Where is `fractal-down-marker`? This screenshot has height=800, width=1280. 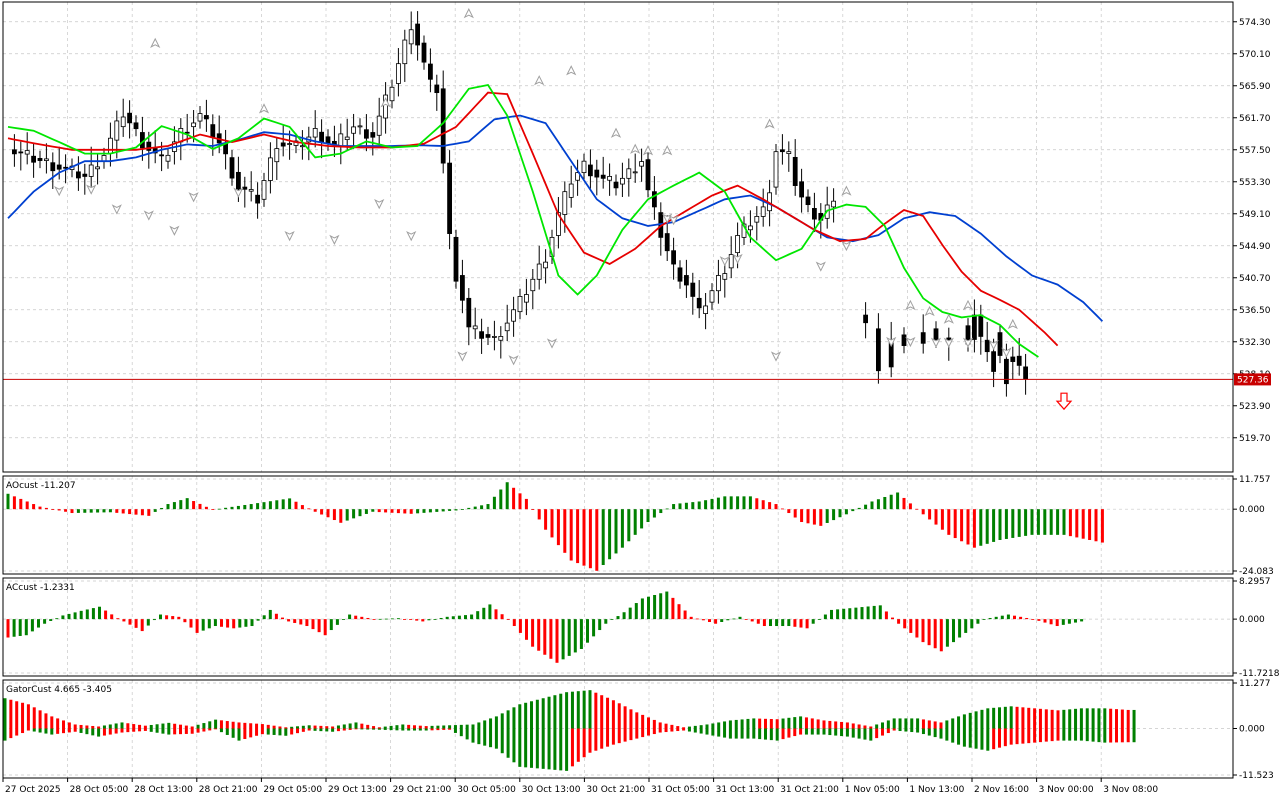
fractal-down-marker is located at coordinates (948, 342).